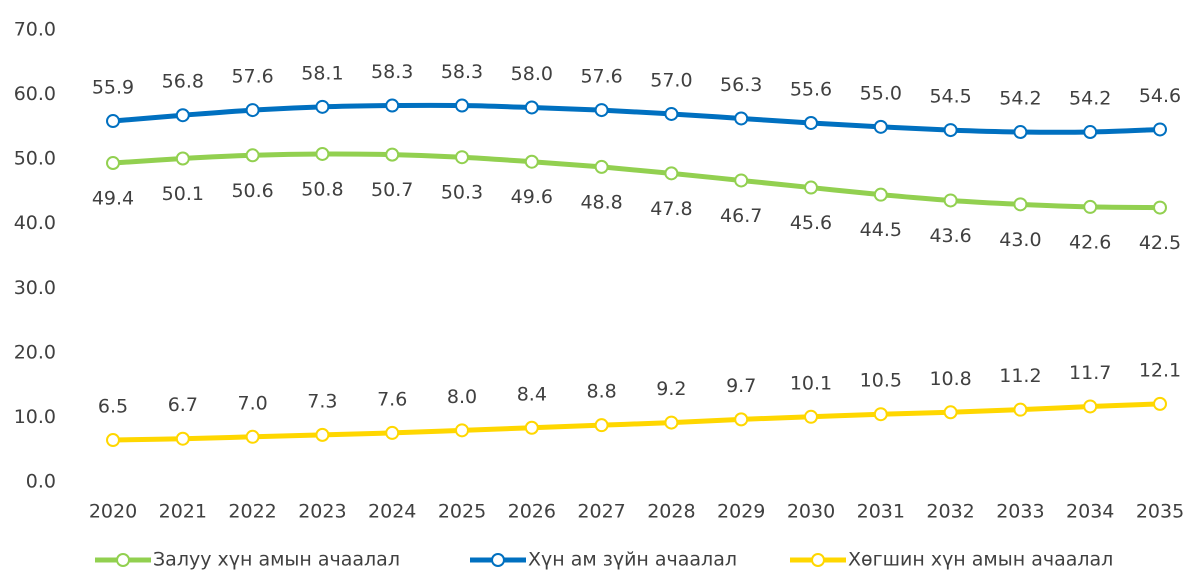 This screenshot has height=577, width=1196. Describe the element at coordinates (322, 73) in the screenshot. I see `data-label: 58.1` at that location.